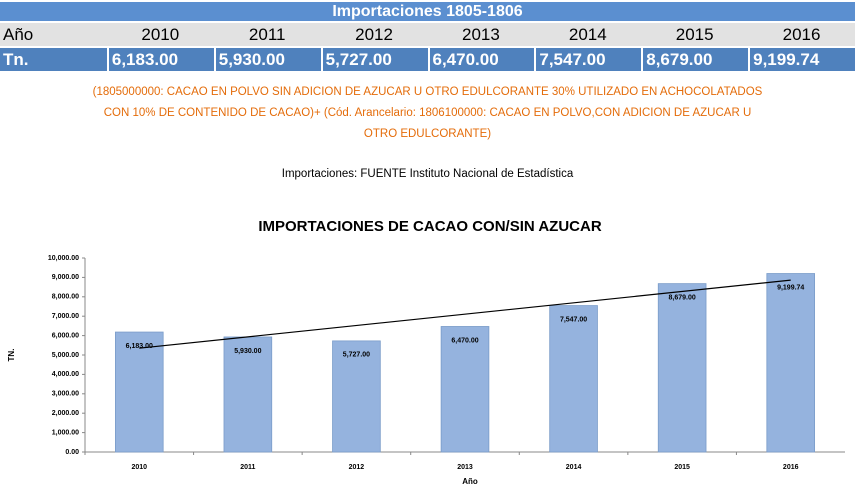 Image resolution: width=855 pixels, height=487 pixels. Describe the element at coordinates (374, 59) in the screenshot. I see `data-cell: 5,727.00` at that location.